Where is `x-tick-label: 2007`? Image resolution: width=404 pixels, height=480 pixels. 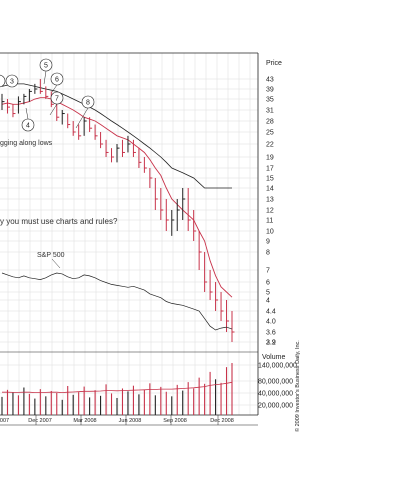 x-tick-label: 2007 is located at coordinates (4, 421).